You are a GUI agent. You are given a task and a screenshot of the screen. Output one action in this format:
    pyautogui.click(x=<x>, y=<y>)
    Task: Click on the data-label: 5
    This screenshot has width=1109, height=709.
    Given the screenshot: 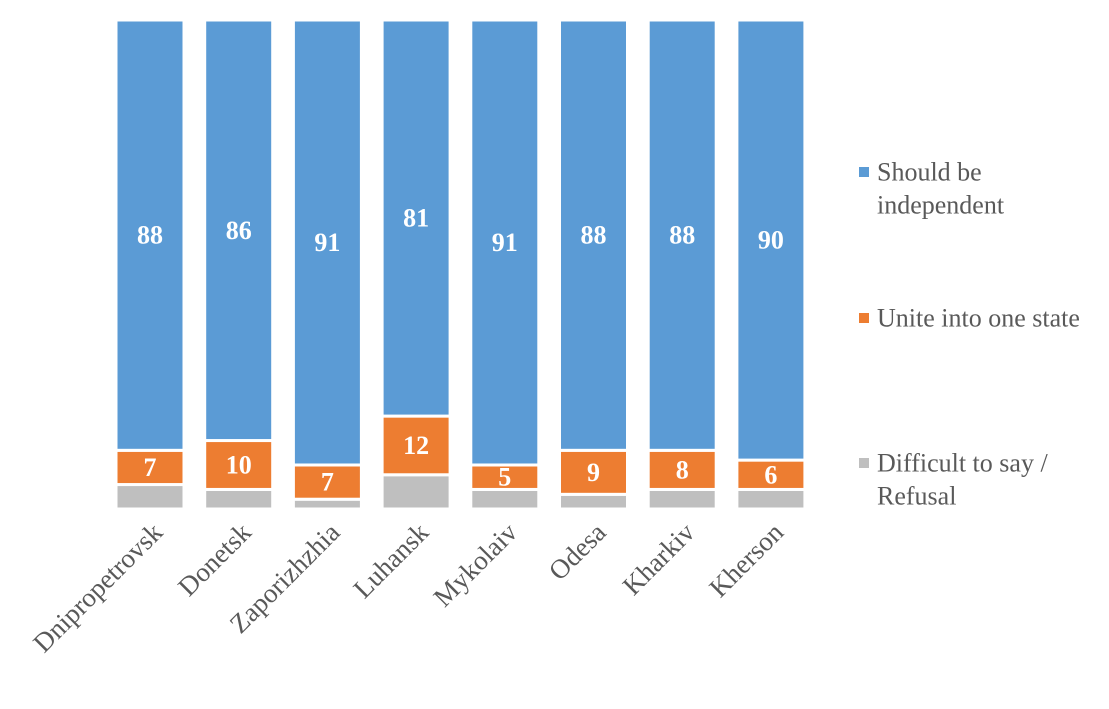 What is the action you would take?
    pyautogui.click(x=504, y=477)
    